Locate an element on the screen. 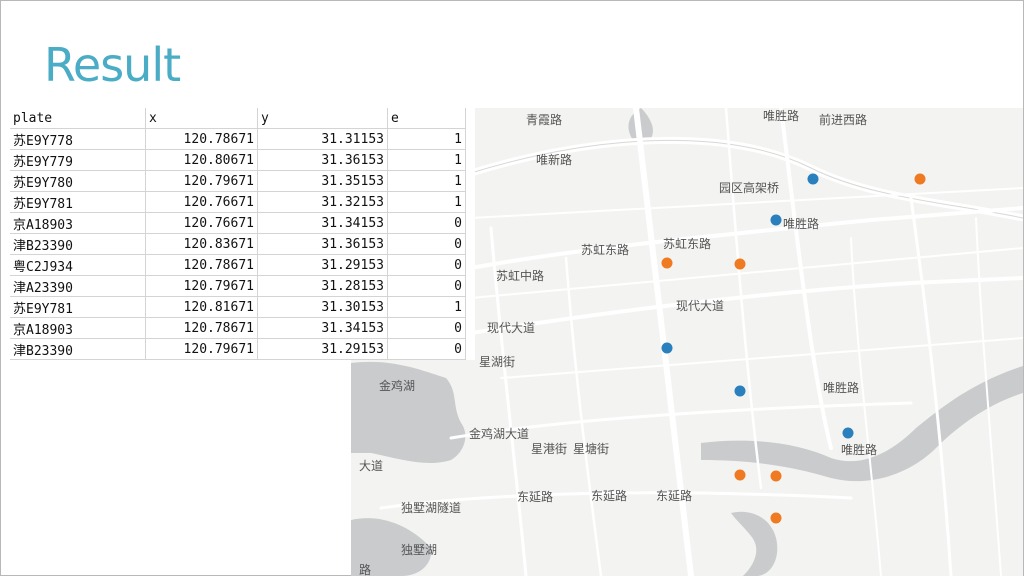 The width and height of the screenshot is (1024, 576). table-header-row: plate x y e is located at coordinates (238, 118).